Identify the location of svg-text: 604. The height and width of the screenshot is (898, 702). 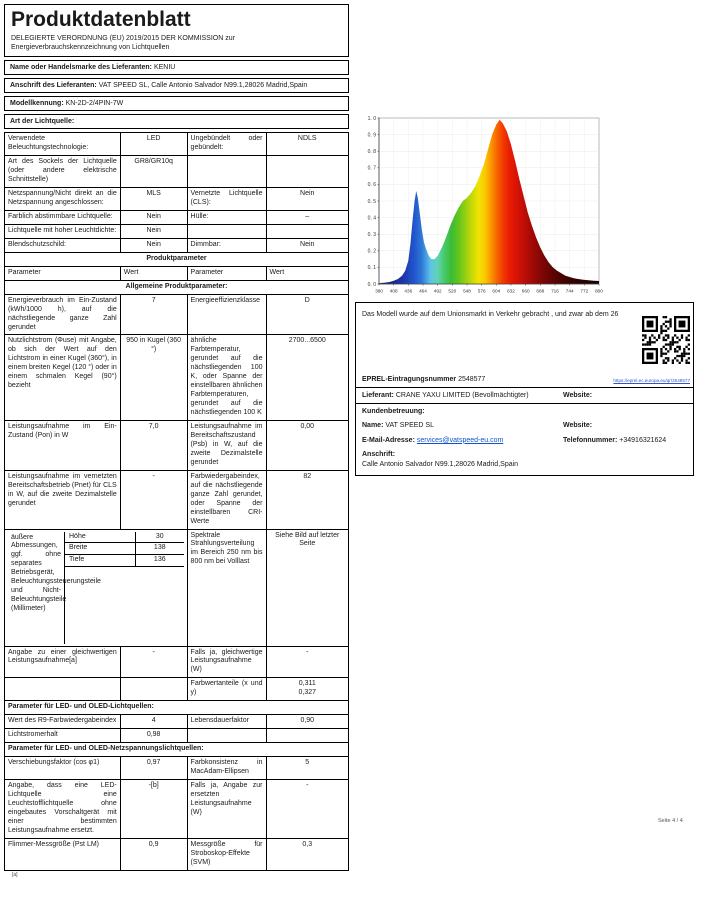
(496, 291).